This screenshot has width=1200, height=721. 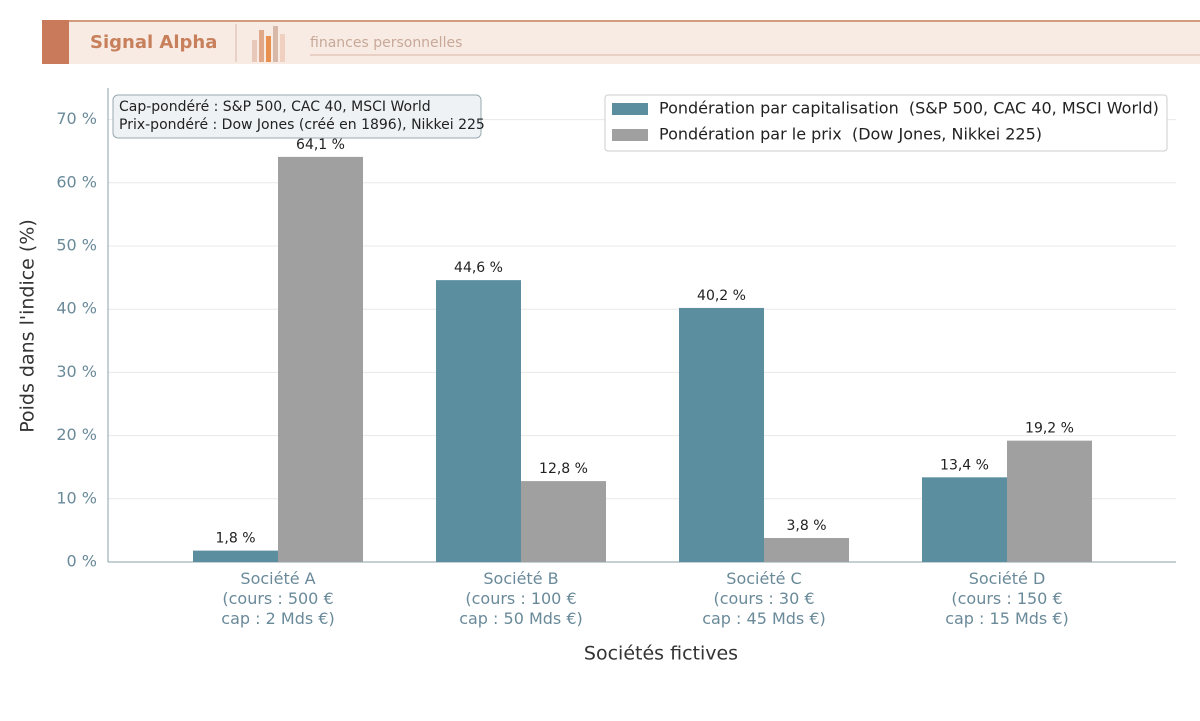 What do you see at coordinates (55, 42) in the screenshot?
I see `header-block` at bounding box center [55, 42].